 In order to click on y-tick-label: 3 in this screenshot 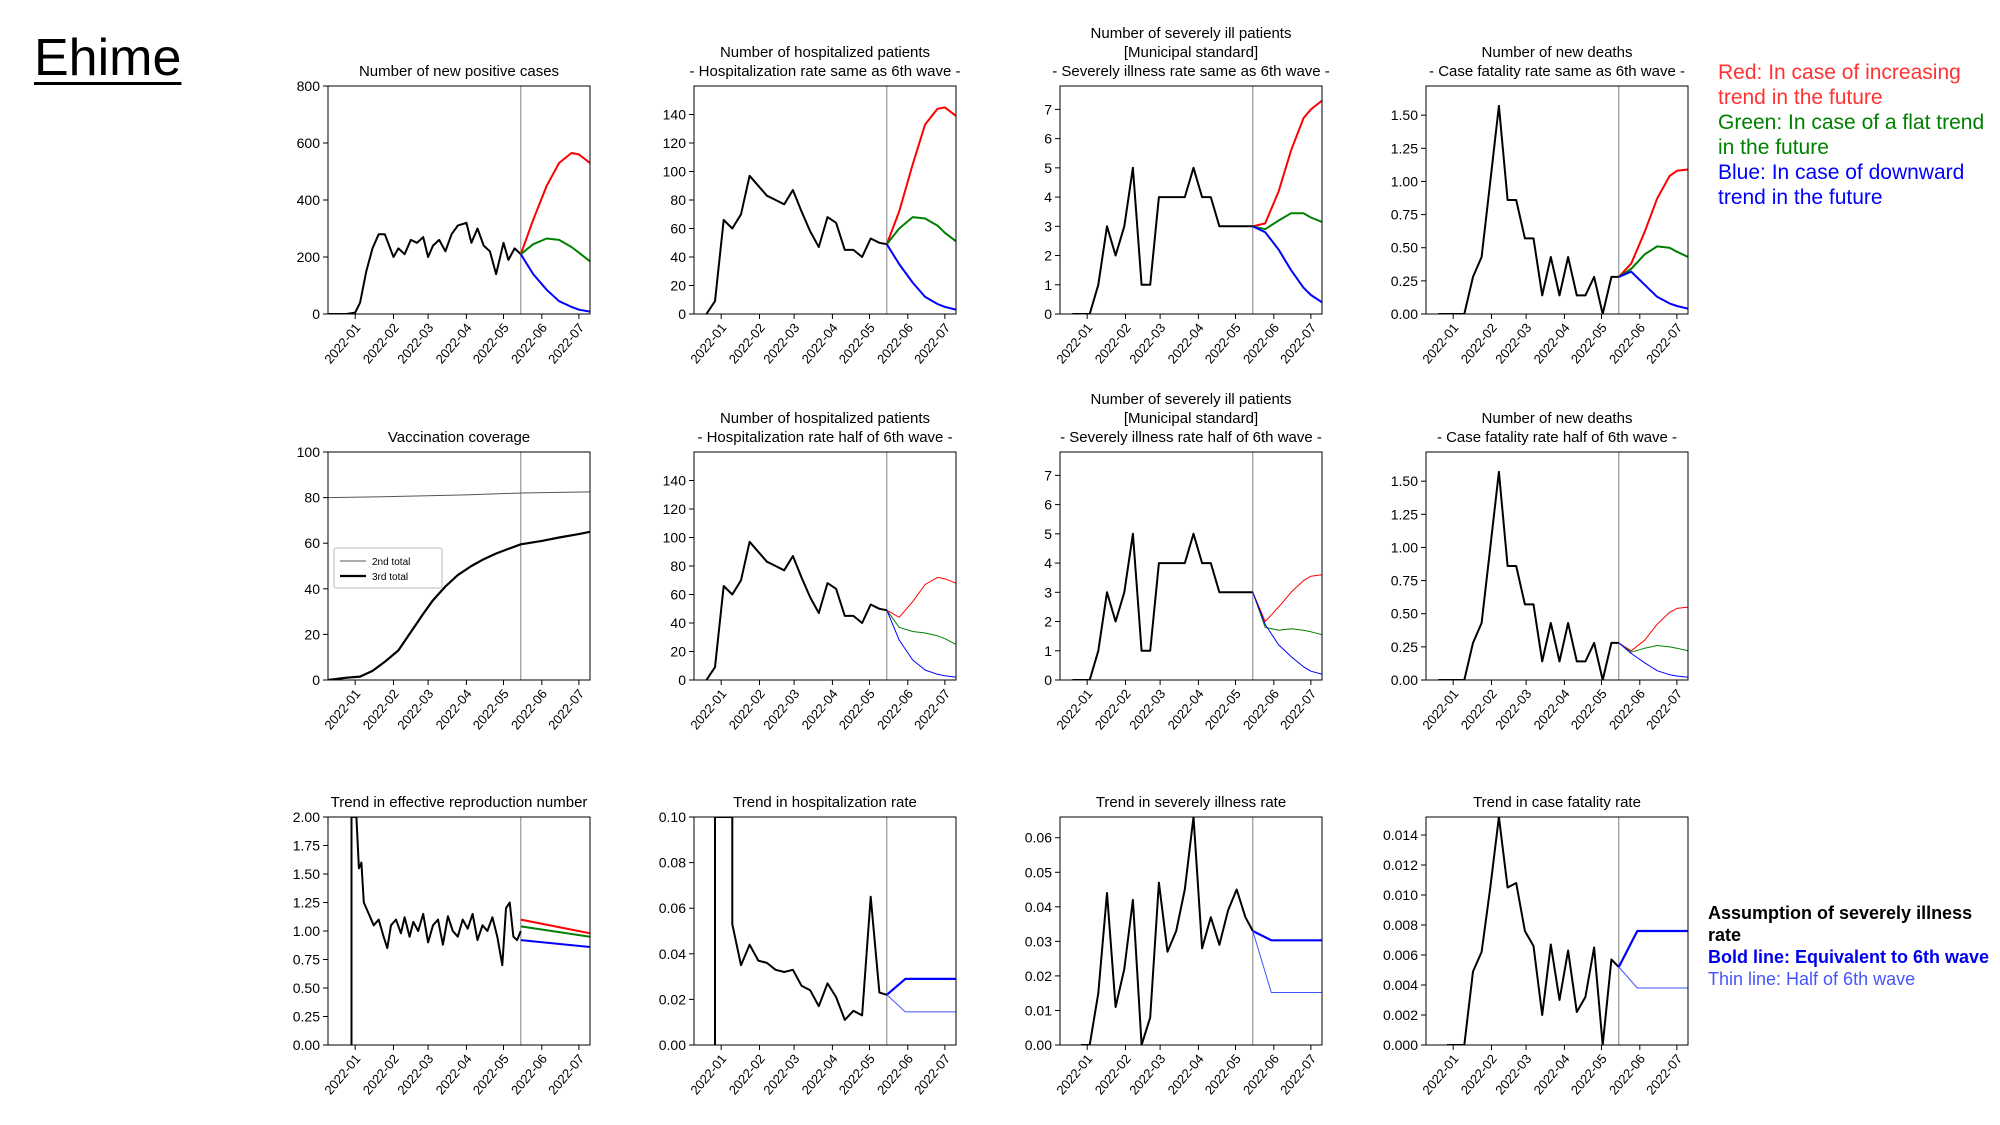, I will do `click(1048, 592)`.